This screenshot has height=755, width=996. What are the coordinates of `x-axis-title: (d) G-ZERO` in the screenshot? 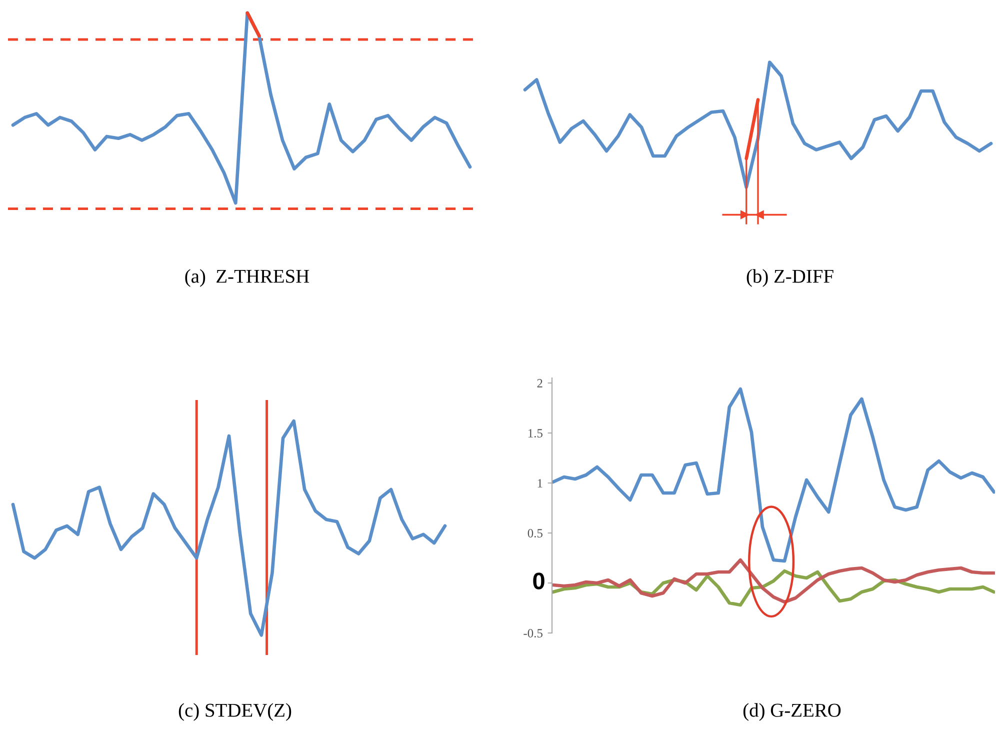 It's located at (792, 712).